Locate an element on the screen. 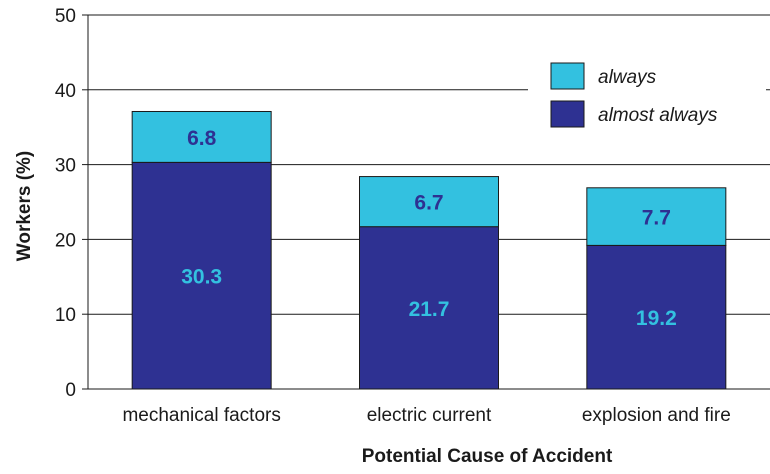 Image resolution: width=770 pixels, height=474 pixels. data-label: 6.8 is located at coordinates (202, 138).